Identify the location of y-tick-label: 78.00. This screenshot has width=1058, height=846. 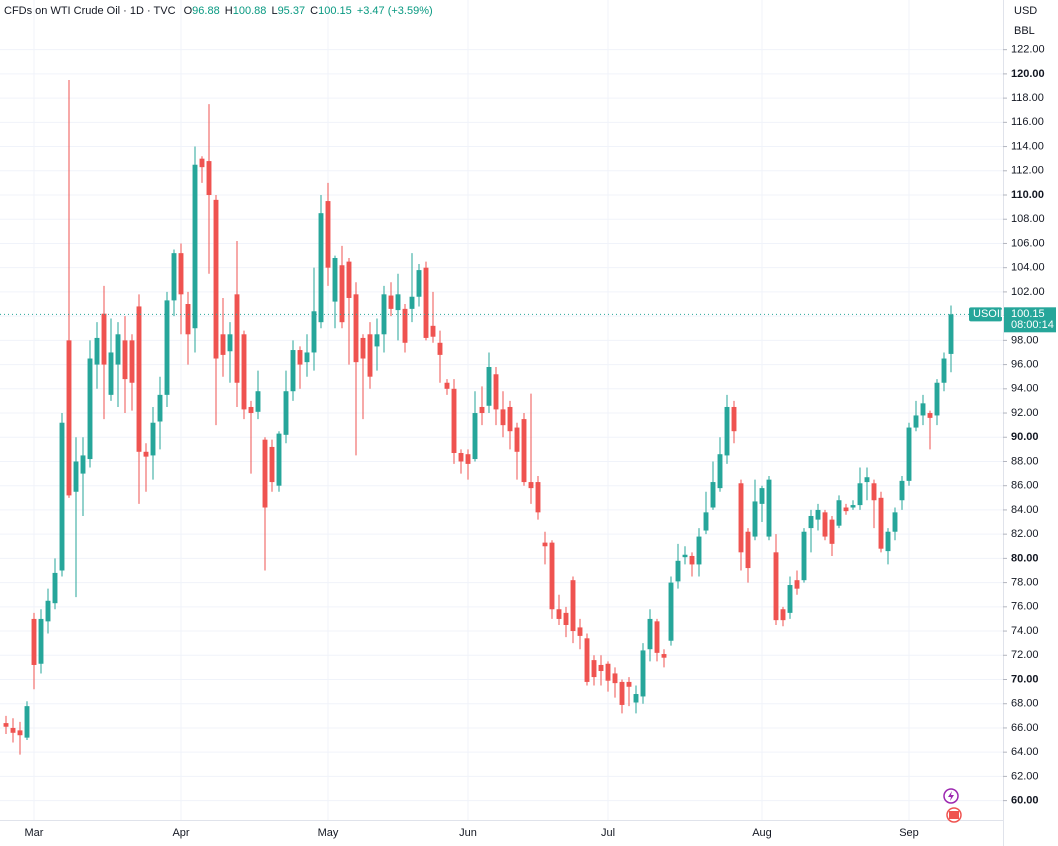
(1025, 583).